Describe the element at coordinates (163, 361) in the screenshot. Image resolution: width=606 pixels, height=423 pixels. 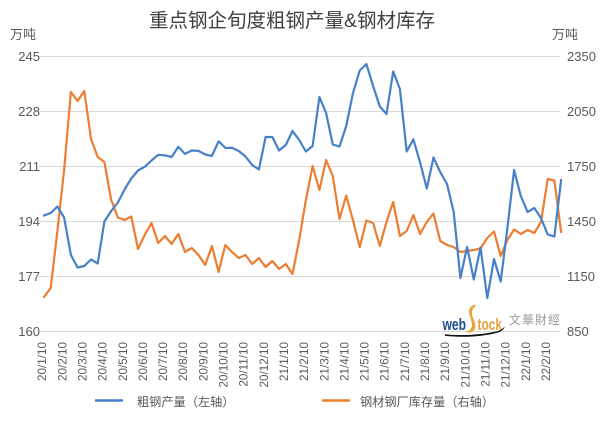
I see `svg-text: 20/7/10` at that location.